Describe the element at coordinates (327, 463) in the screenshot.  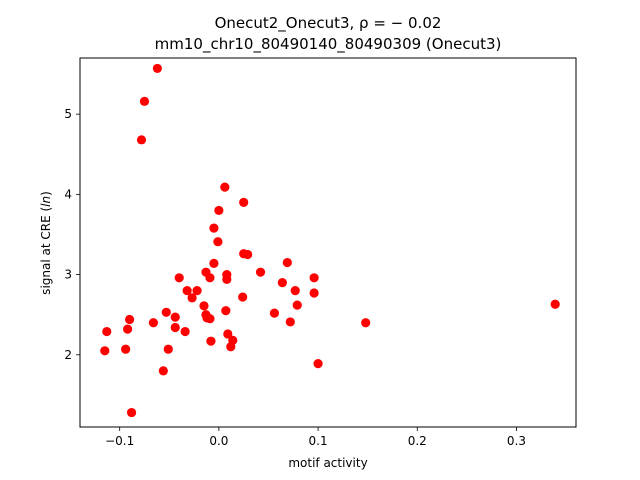
I see `x-axis-label: motif activity` at that location.